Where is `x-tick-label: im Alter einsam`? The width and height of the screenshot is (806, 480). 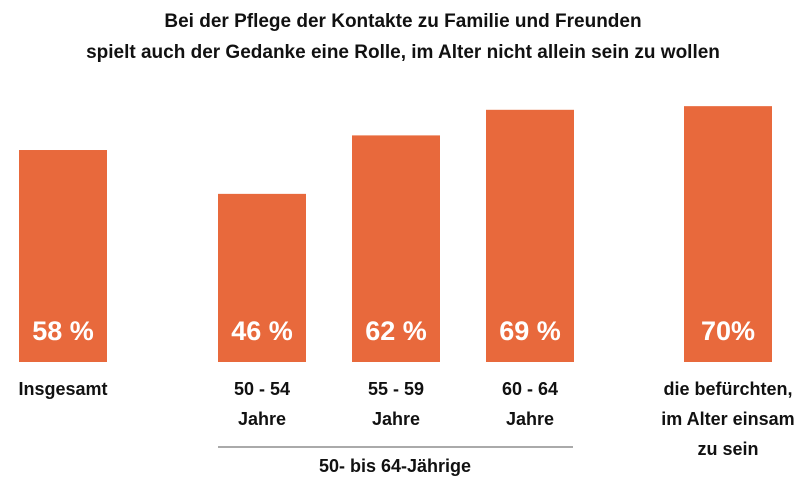
x-tick-label: im Alter einsam is located at coordinates (727, 419).